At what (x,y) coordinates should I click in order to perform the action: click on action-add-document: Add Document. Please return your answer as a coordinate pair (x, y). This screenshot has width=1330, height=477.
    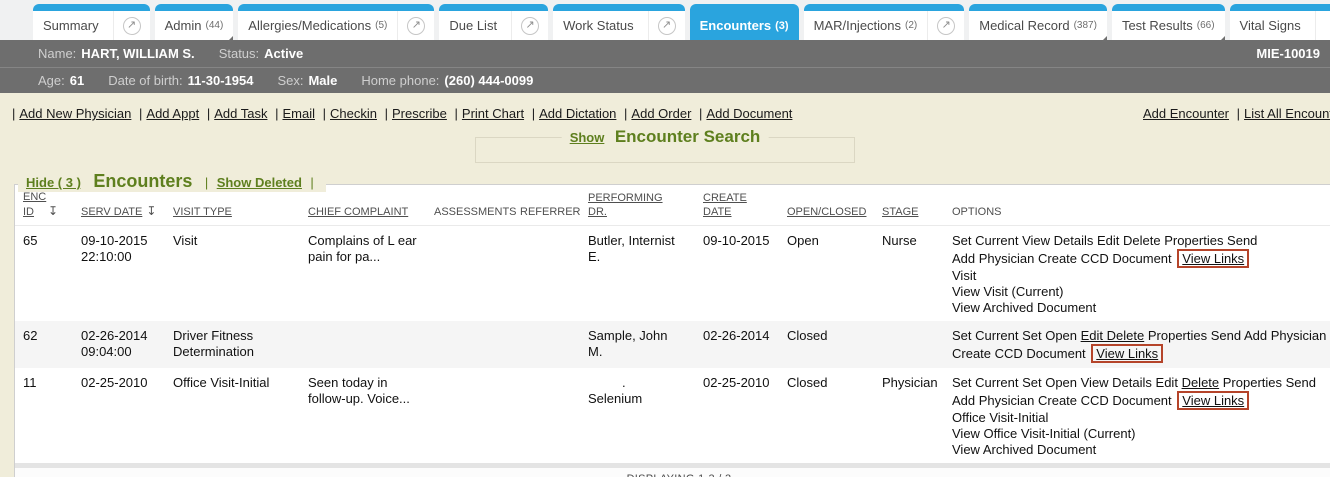
    Looking at the image, I should click on (749, 113).